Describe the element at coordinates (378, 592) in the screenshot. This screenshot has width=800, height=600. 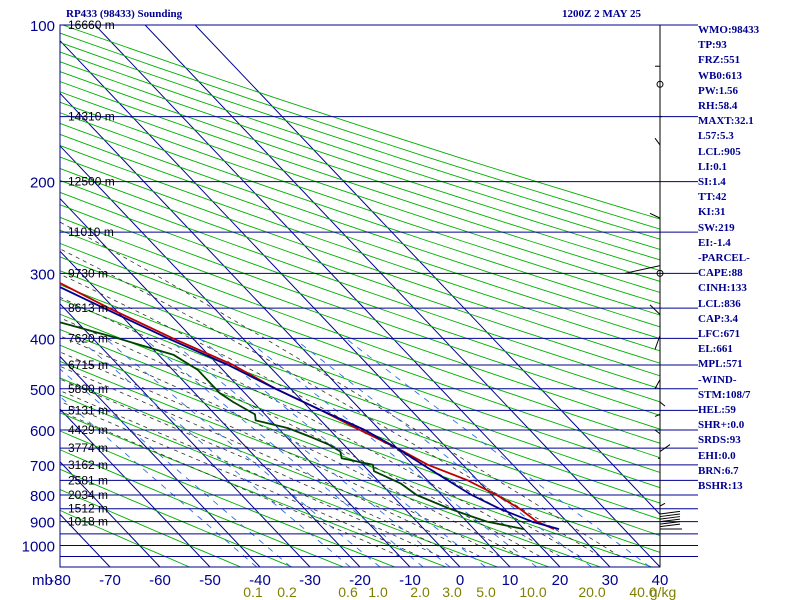
I see `mixing-ratio-label: 1.0` at that location.